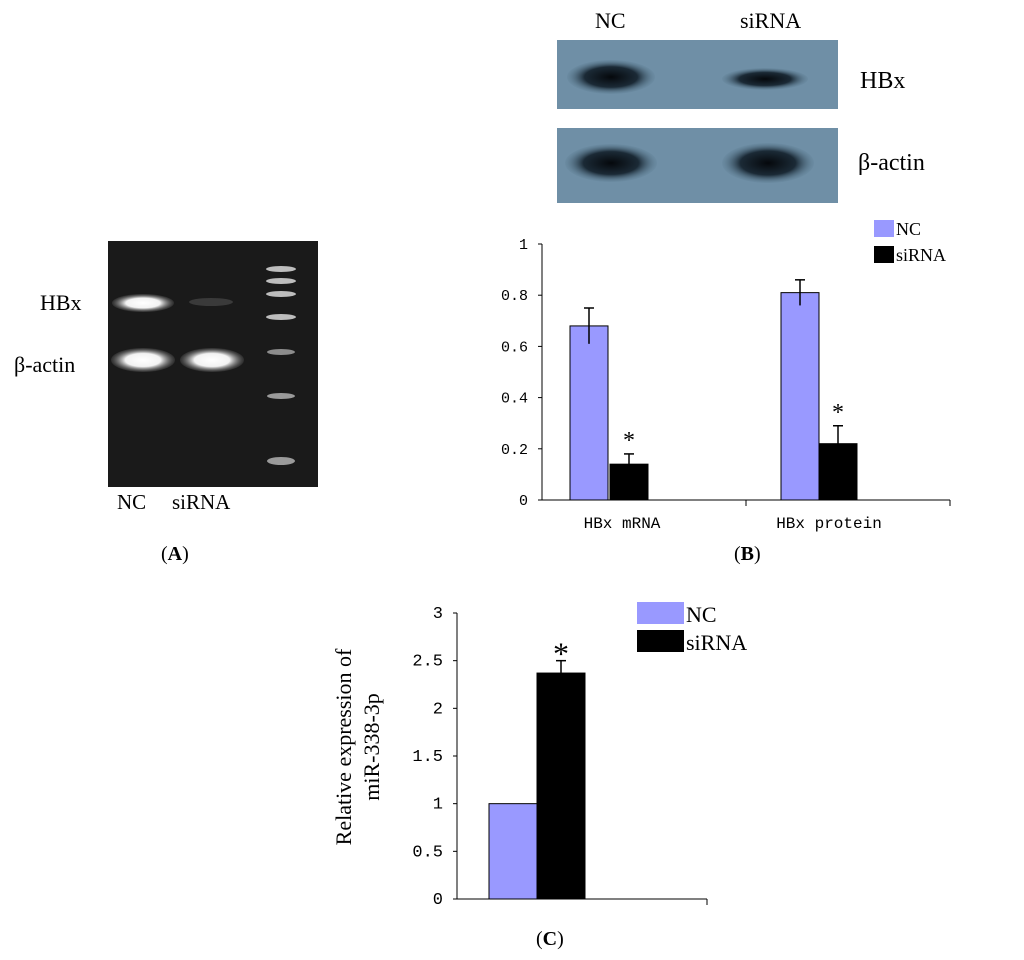 This screenshot has height=960, width=1024. I want to click on c-legend-swatch-nc, so click(660, 613).